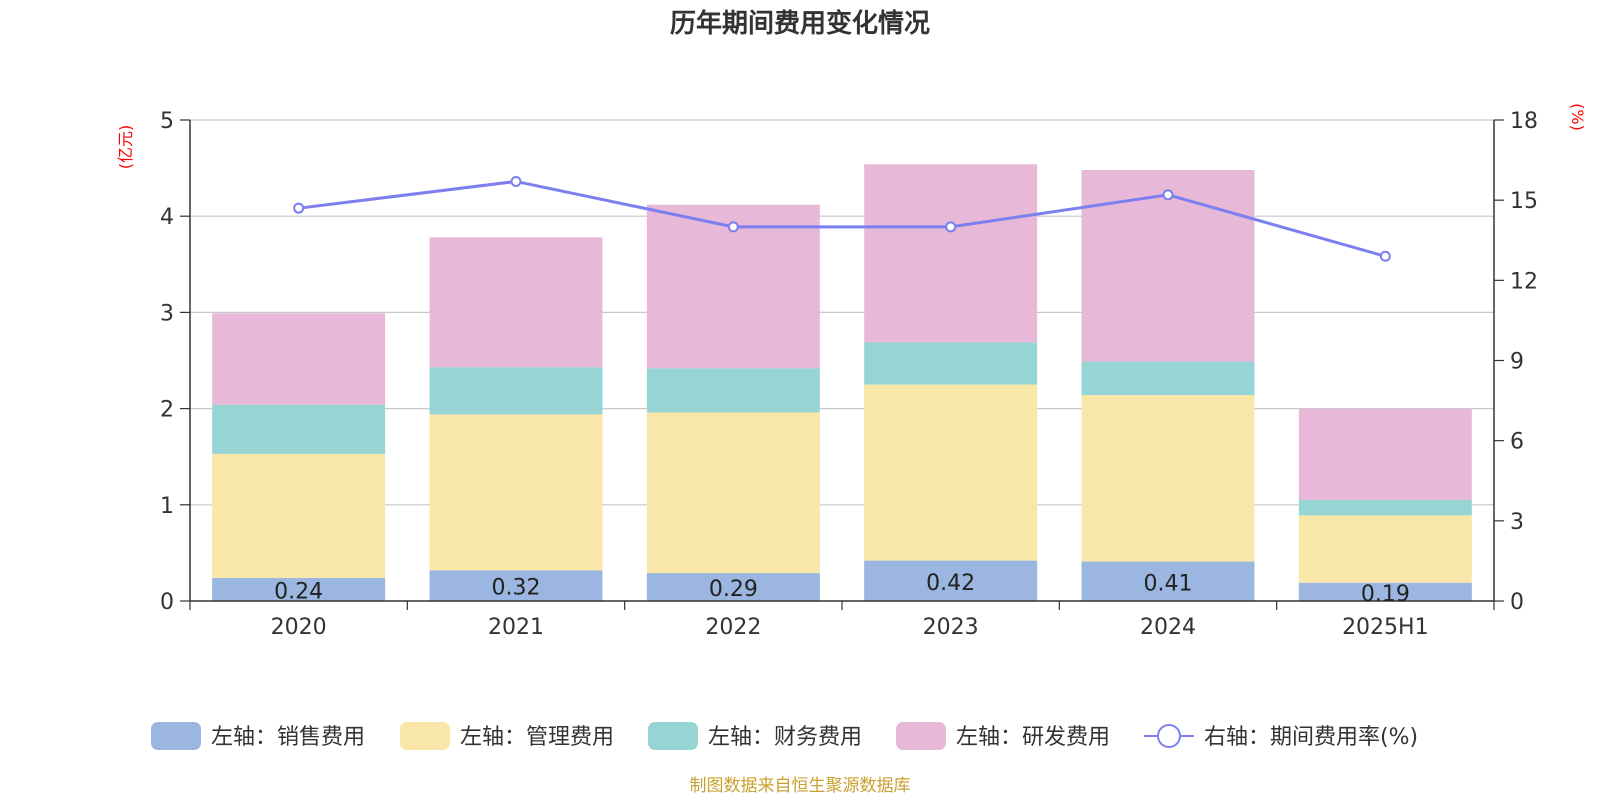 The width and height of the screenshot is (1600, 800). I want to click on left-tick-label: 5, so click(167, 121).